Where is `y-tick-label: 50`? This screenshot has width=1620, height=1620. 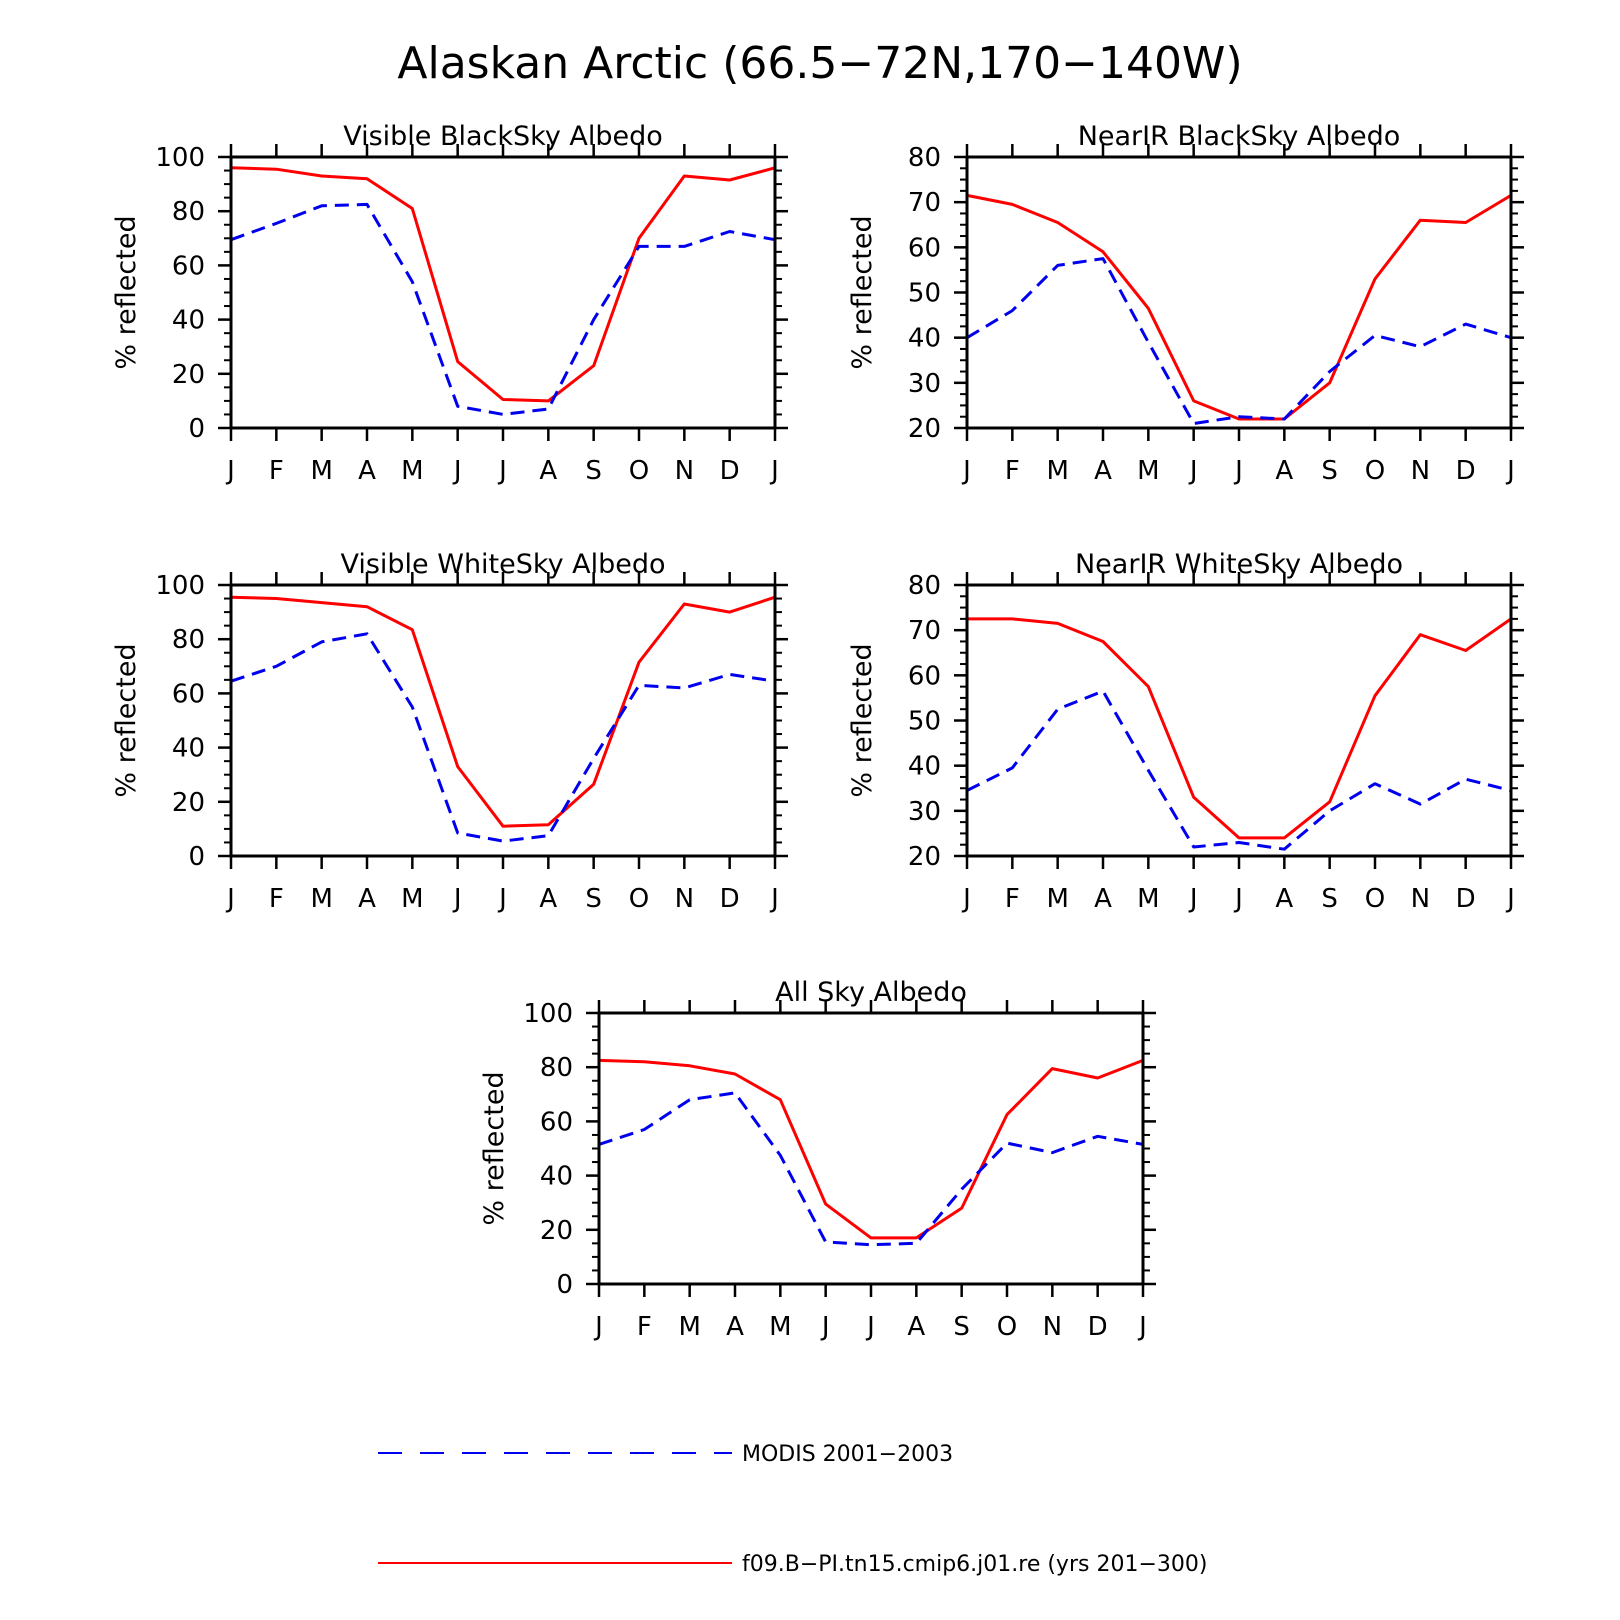
y-tick-label: 50 is located at coordinates (924, 722).